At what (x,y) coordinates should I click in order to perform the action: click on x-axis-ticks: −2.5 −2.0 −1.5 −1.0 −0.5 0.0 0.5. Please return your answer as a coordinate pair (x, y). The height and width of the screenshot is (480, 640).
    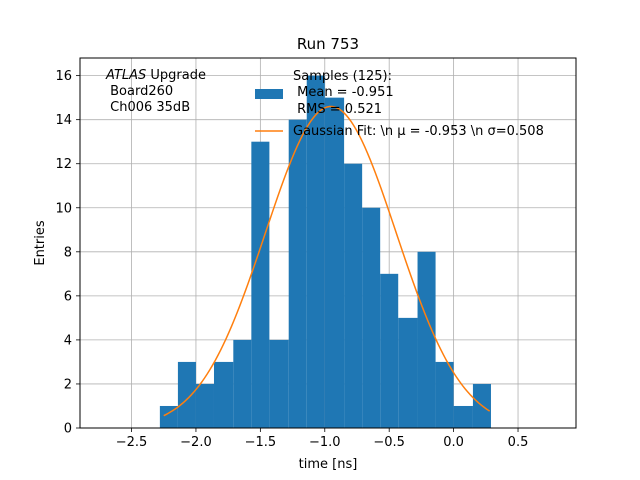
    Looking at the image, I should click on (322, 439).